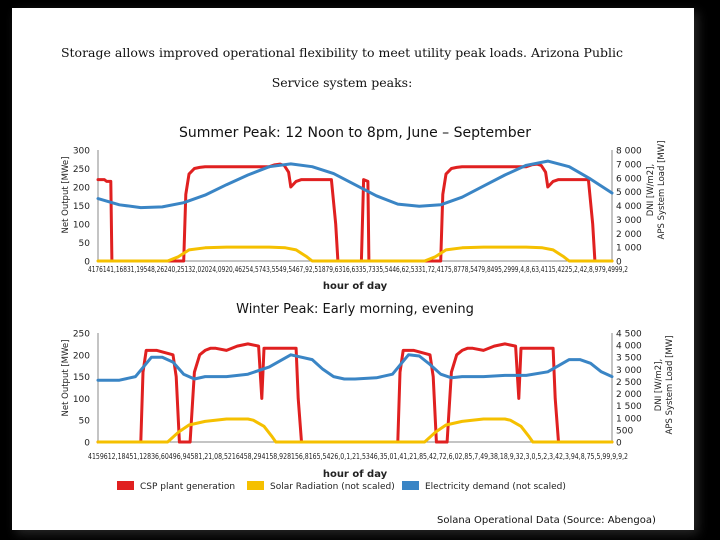  What do you see at coordinates (187, 487) in the screenshot?
I see `legend-label: CSP plant generation` at bounding box center [187, 487].